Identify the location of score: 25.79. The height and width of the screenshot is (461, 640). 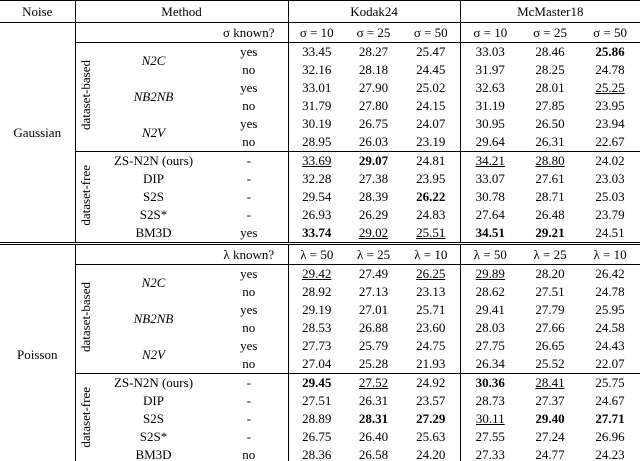
(373, 345).